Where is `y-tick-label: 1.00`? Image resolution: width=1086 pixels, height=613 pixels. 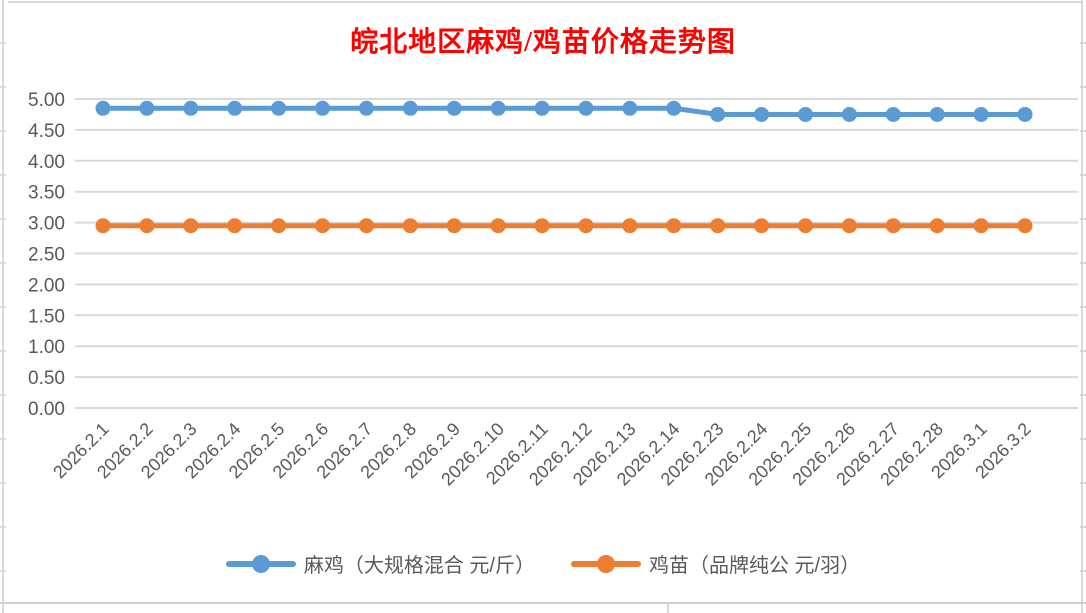 y-tick-label: 1.00 is located at coordinates (46, 347).